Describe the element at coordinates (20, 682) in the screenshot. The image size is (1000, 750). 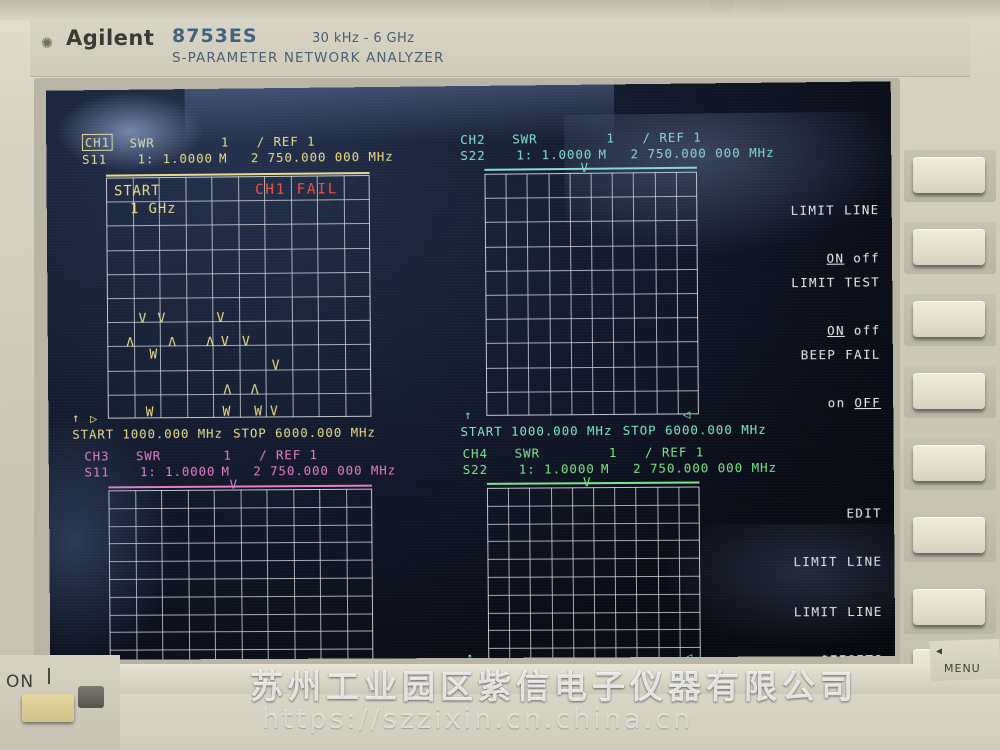
I see `power-on-label: ON` at that location.